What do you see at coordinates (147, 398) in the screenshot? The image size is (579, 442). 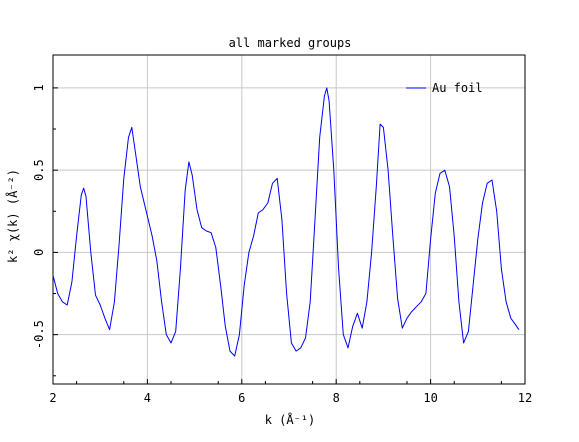 I see `x-tick-label: 4` at bounding box center [147, 398].